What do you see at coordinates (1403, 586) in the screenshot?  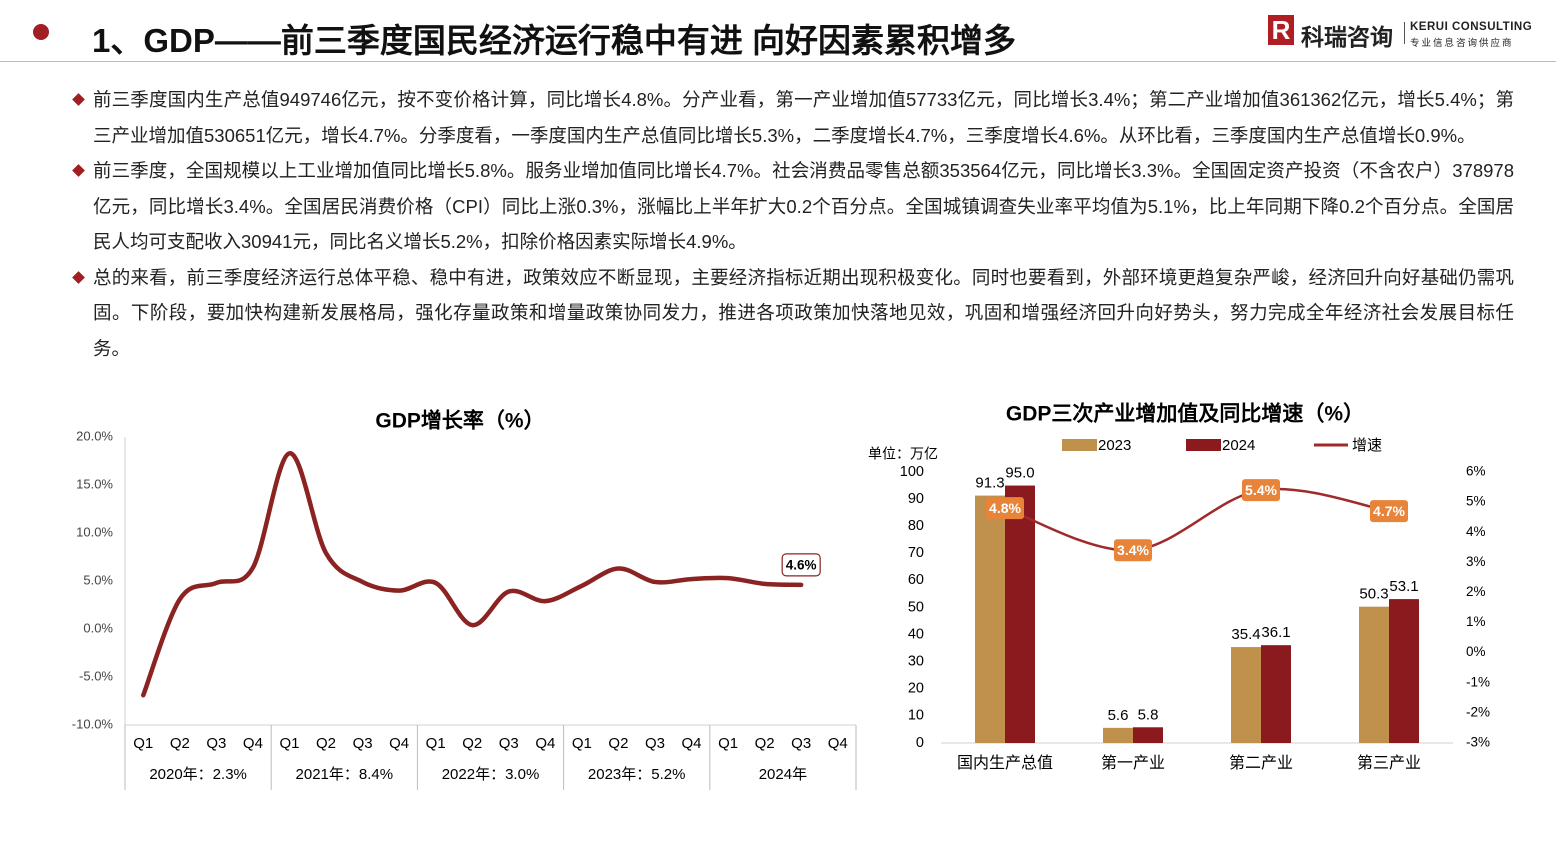 I see `data-label: 53.1` at bounding box center [1403, 586].